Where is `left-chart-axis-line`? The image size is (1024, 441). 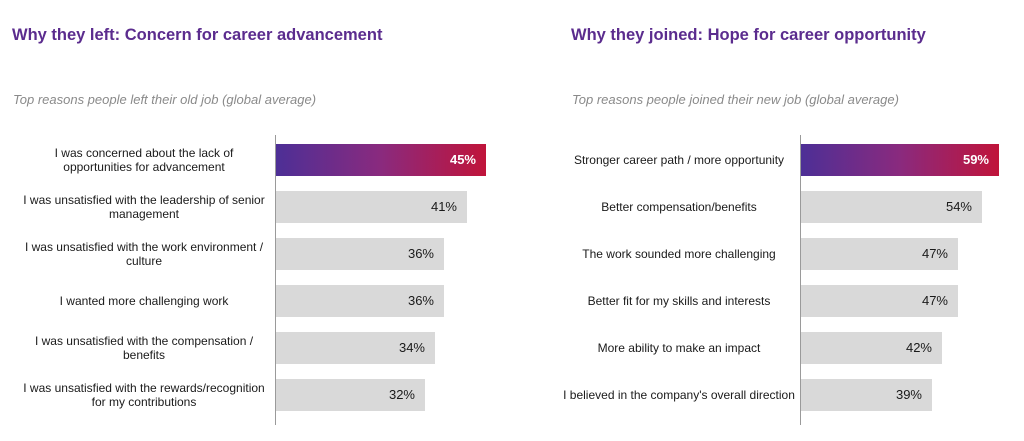
left-chart-axis-line is located at coordinates (275, 280).